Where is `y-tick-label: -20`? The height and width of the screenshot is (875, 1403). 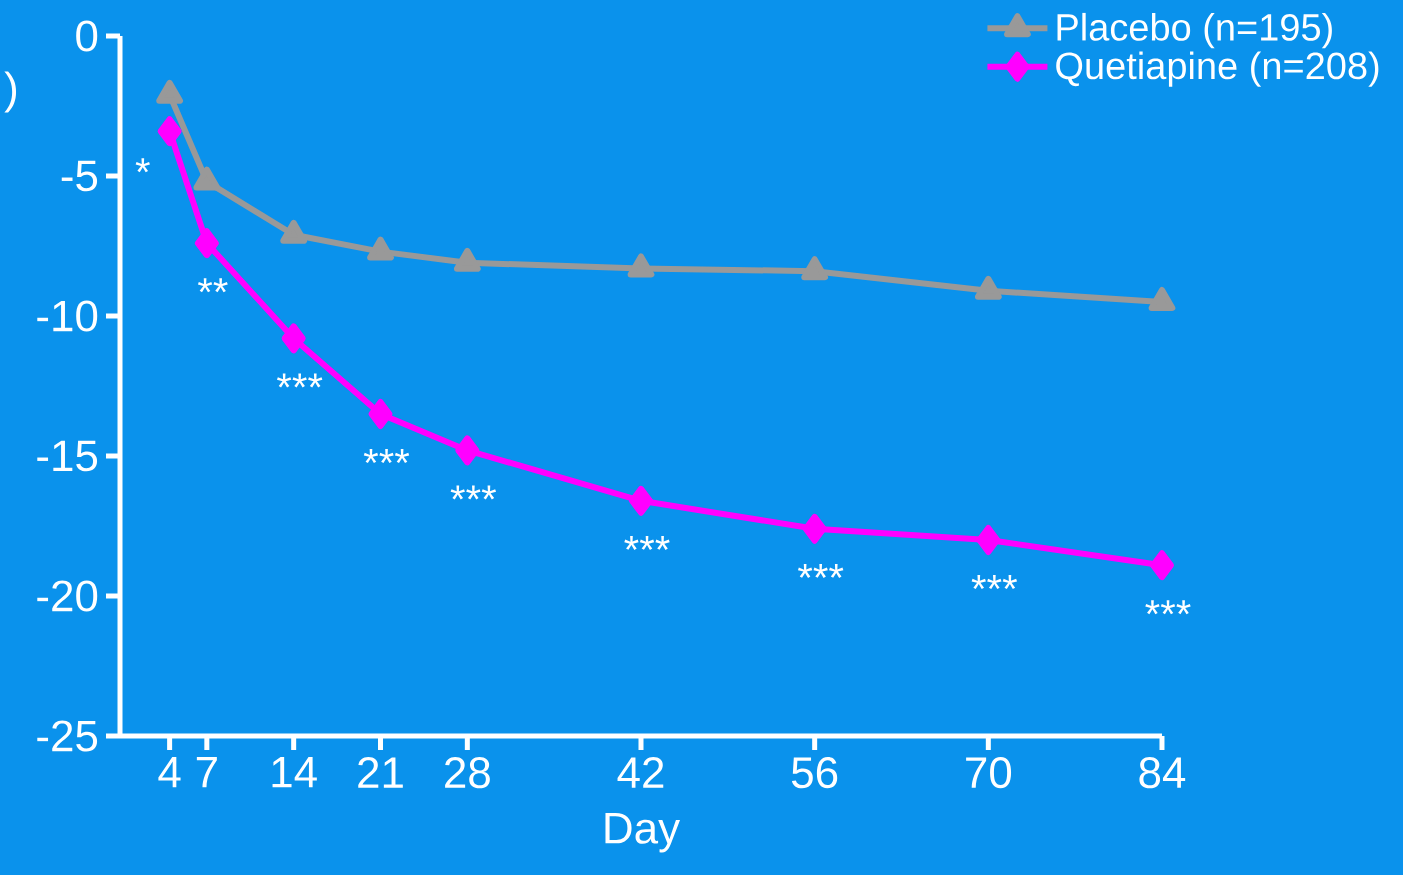 y-tick-label: -20 is located at coordinates (67, 596).